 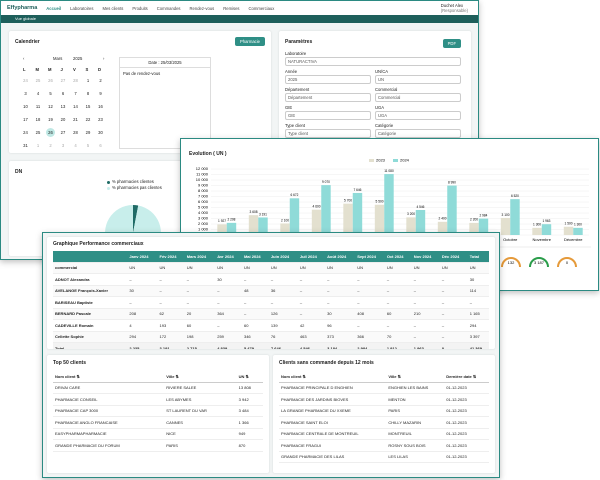 I want to click on day: 22, so click(x=88, y=119).